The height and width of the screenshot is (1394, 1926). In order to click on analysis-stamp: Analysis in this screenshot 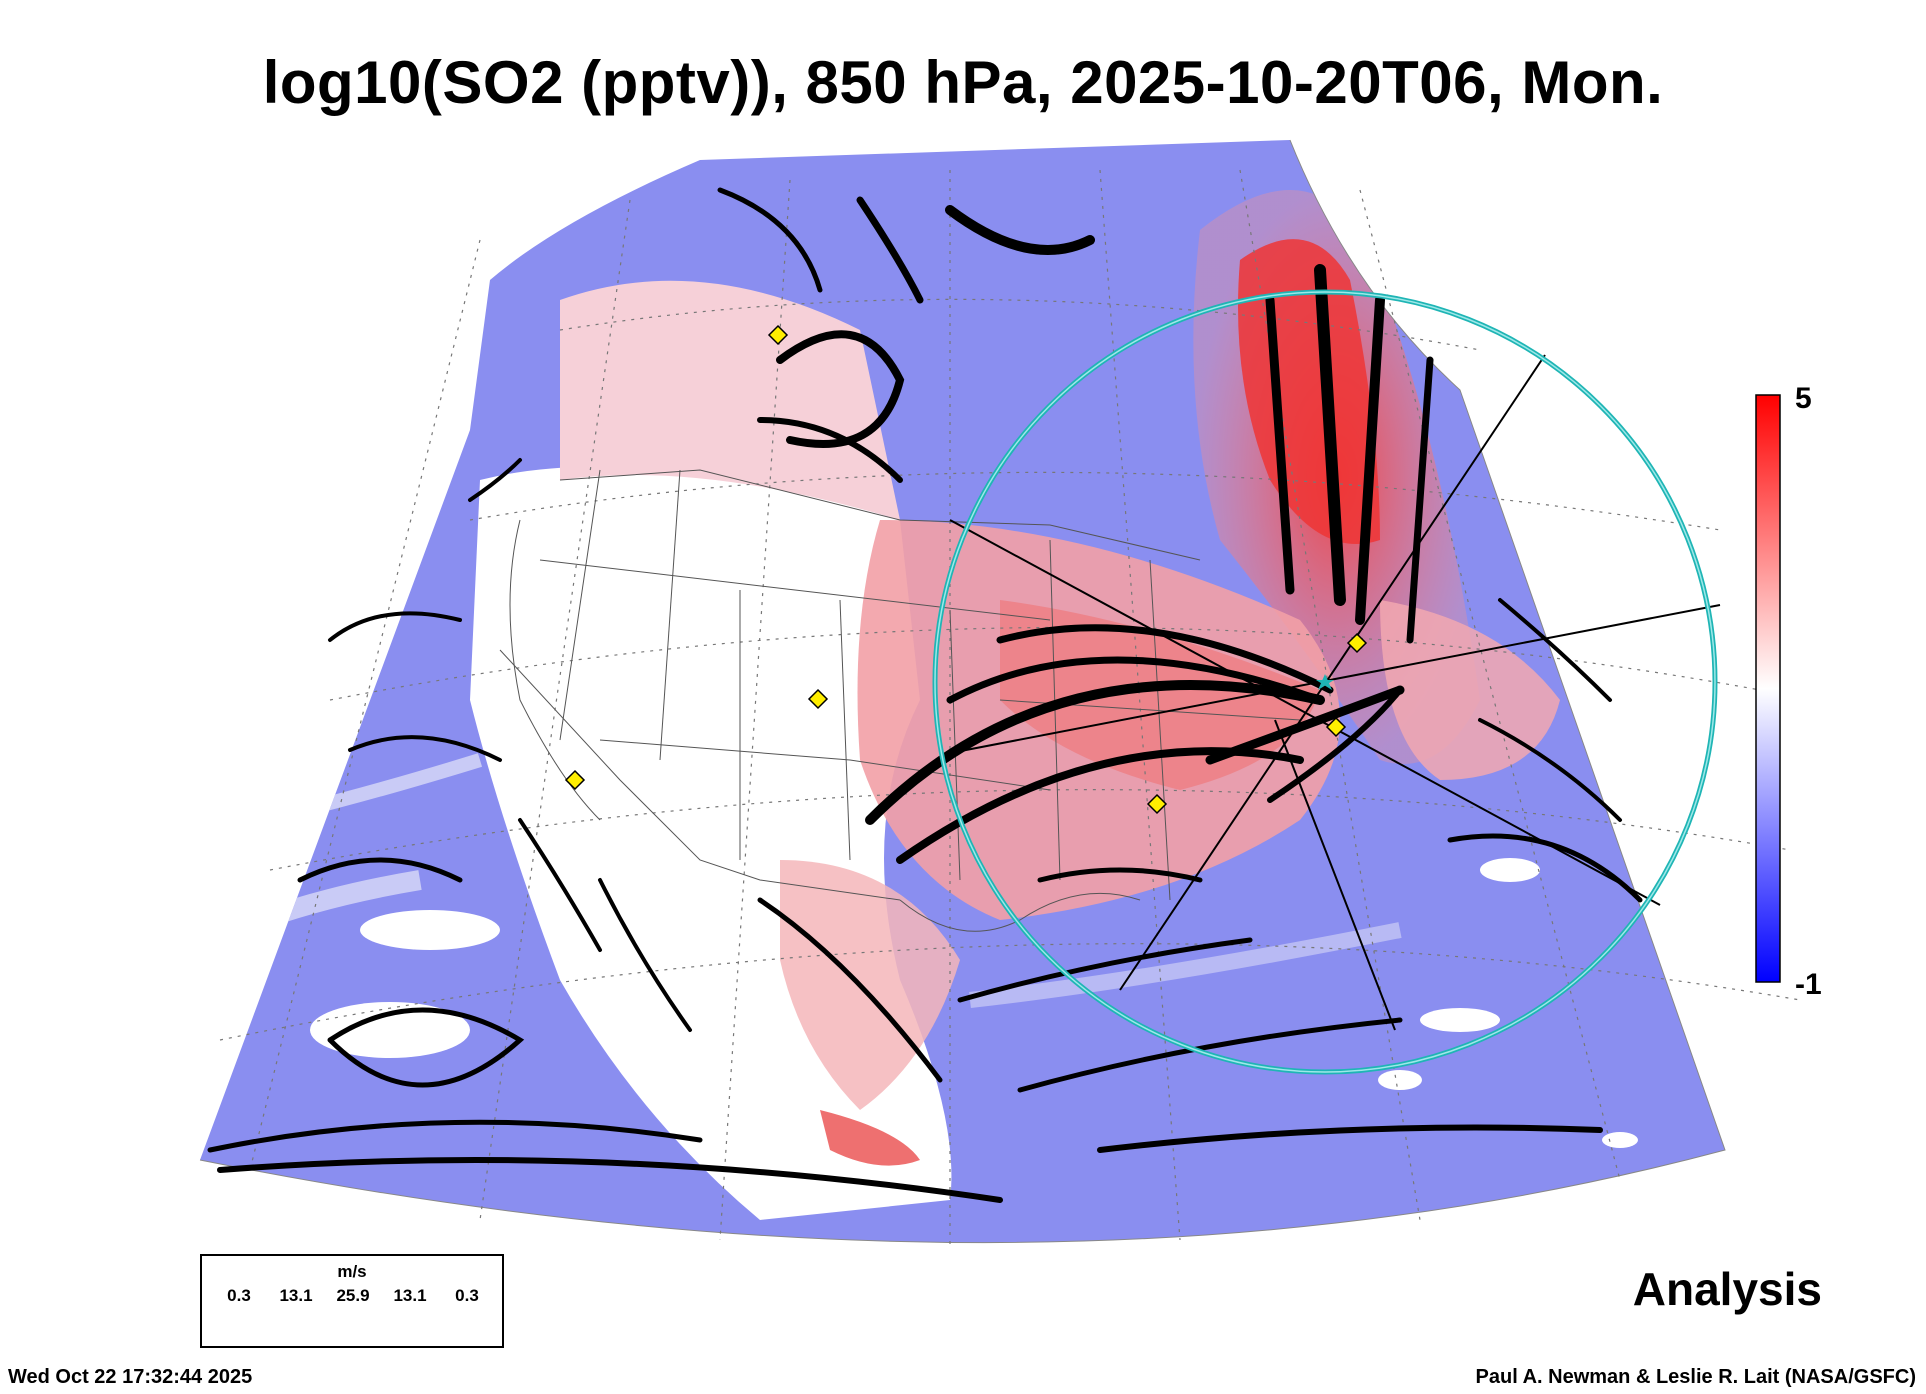, I will do `click(1727, 1289)`.